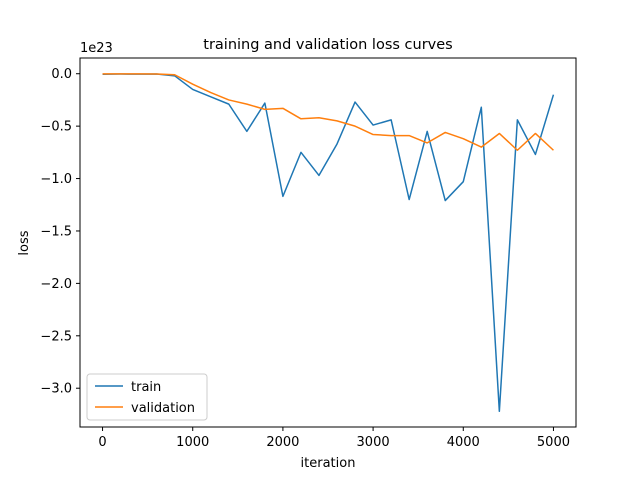 The height and width of the screenshot is (480, 640). I want to click on x-tick-label: 0, so click(102, 442).